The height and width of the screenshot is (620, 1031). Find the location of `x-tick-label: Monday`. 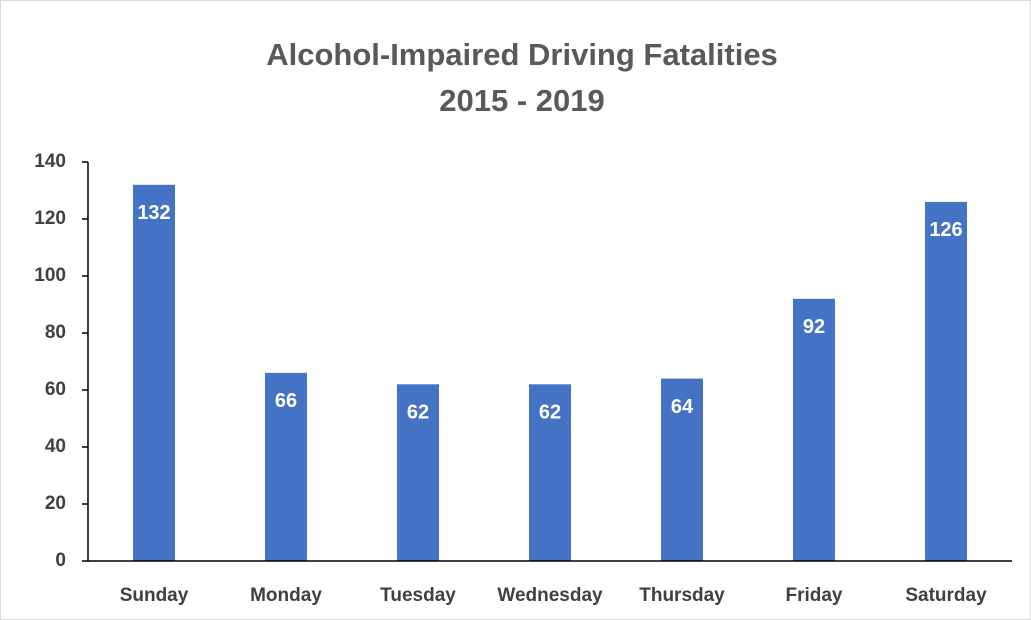

x-tick-label: Monday is located at coordinates (286, 595).